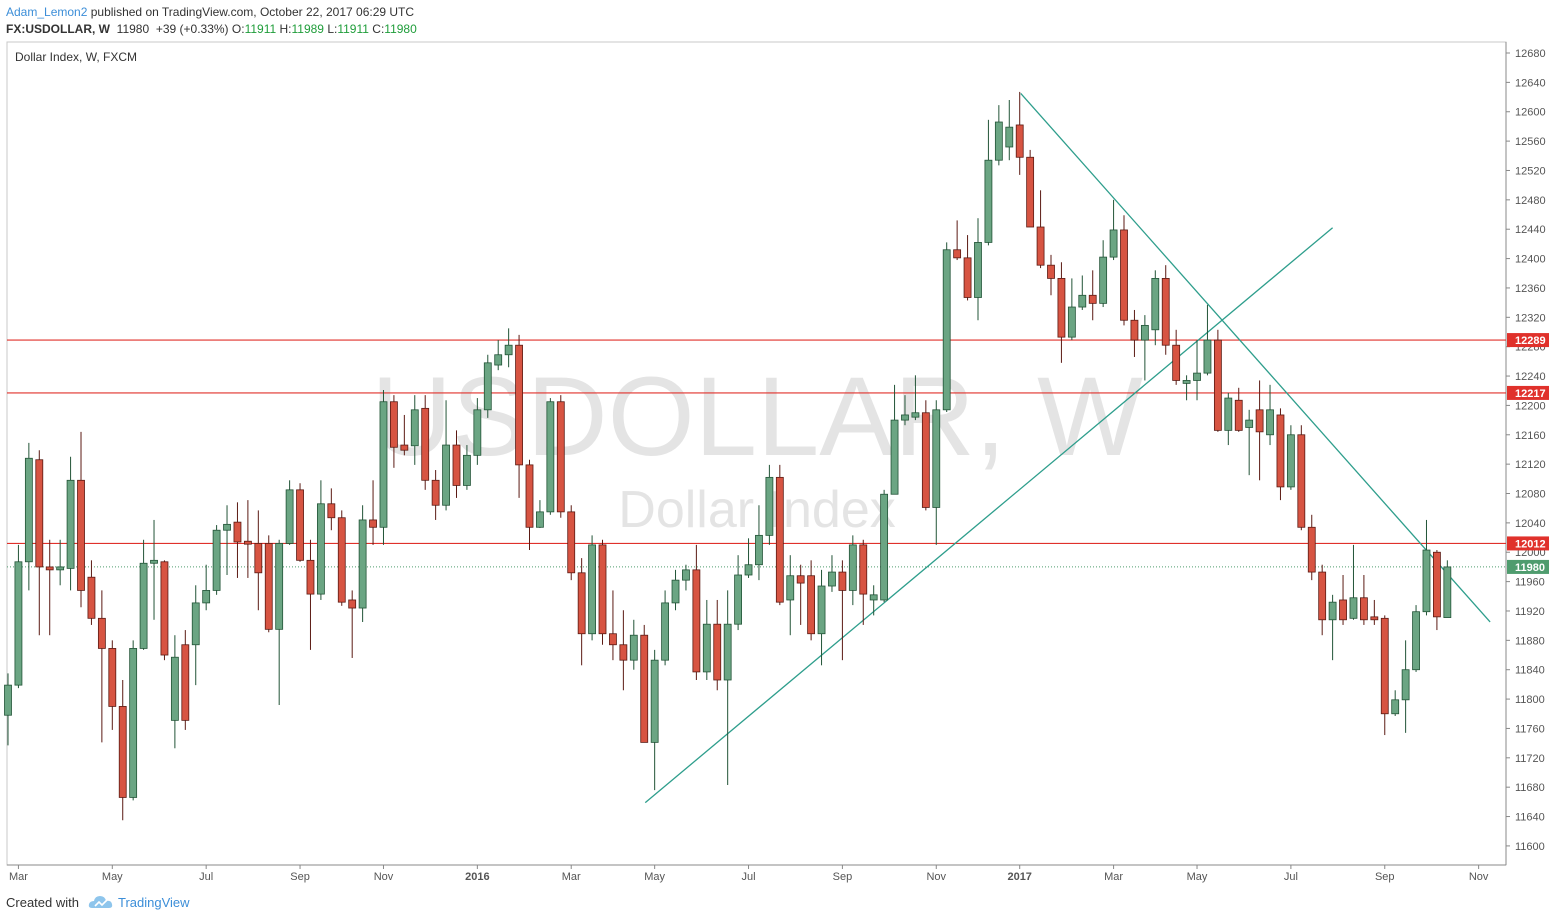  I want to click on y-tick-label: 12400, so click(1530, 260).